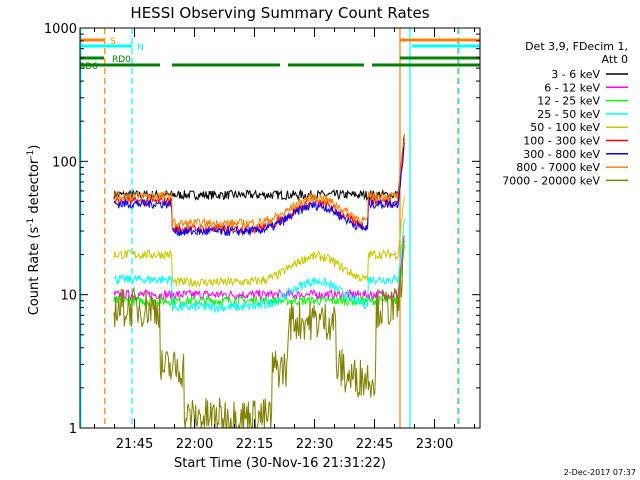  I want to click on legend-entry-label: 6 - 12 keV, so click(572, 87).